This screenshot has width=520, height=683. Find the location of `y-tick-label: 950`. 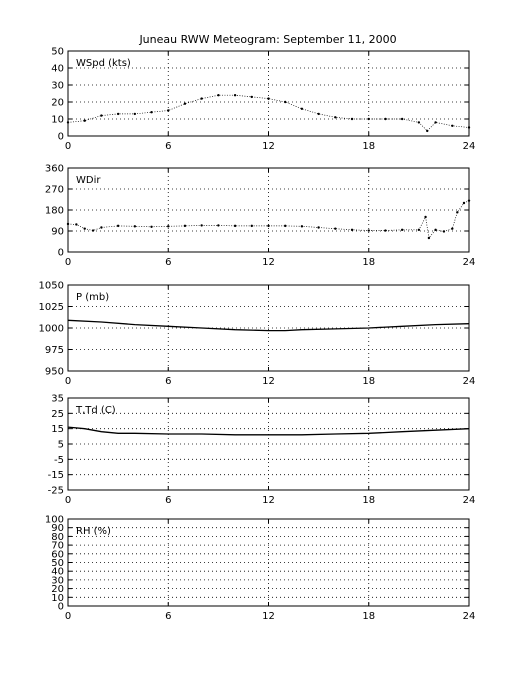

y-tick-label: 950 is located at coordinates (54, 372).